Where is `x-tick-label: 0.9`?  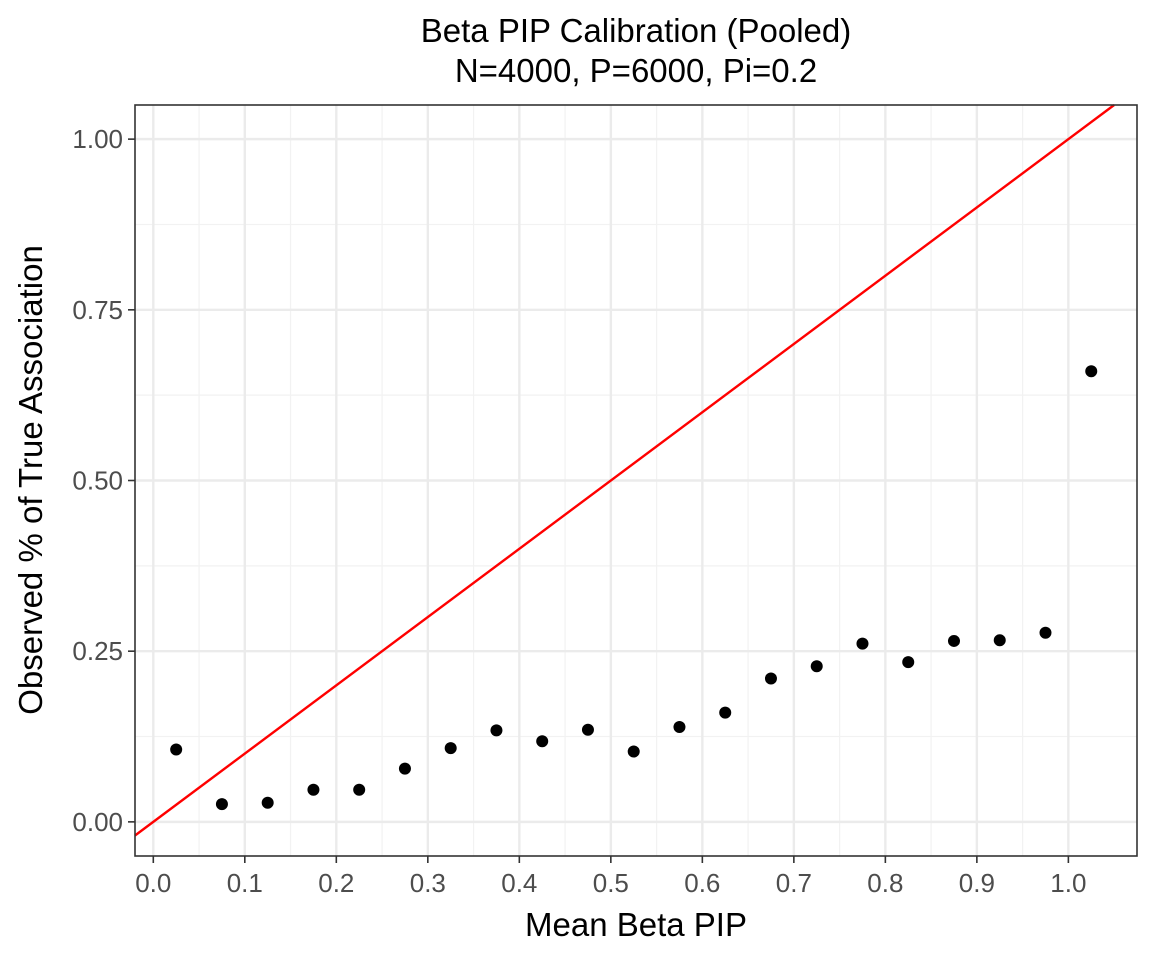 x-tick-label: 0.9 is located at coordinates (977, 883).